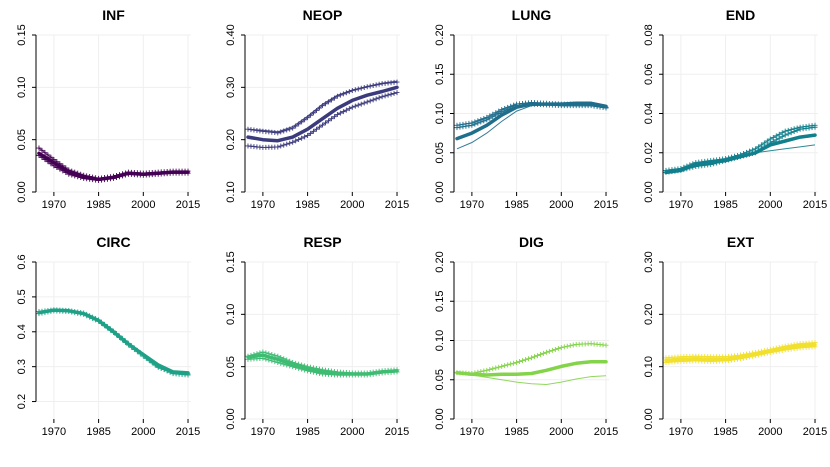  What do you see at coordinates (741, 242) in the screenshot?
I see `panel-title: EXT` at bounding box center [741, 242].